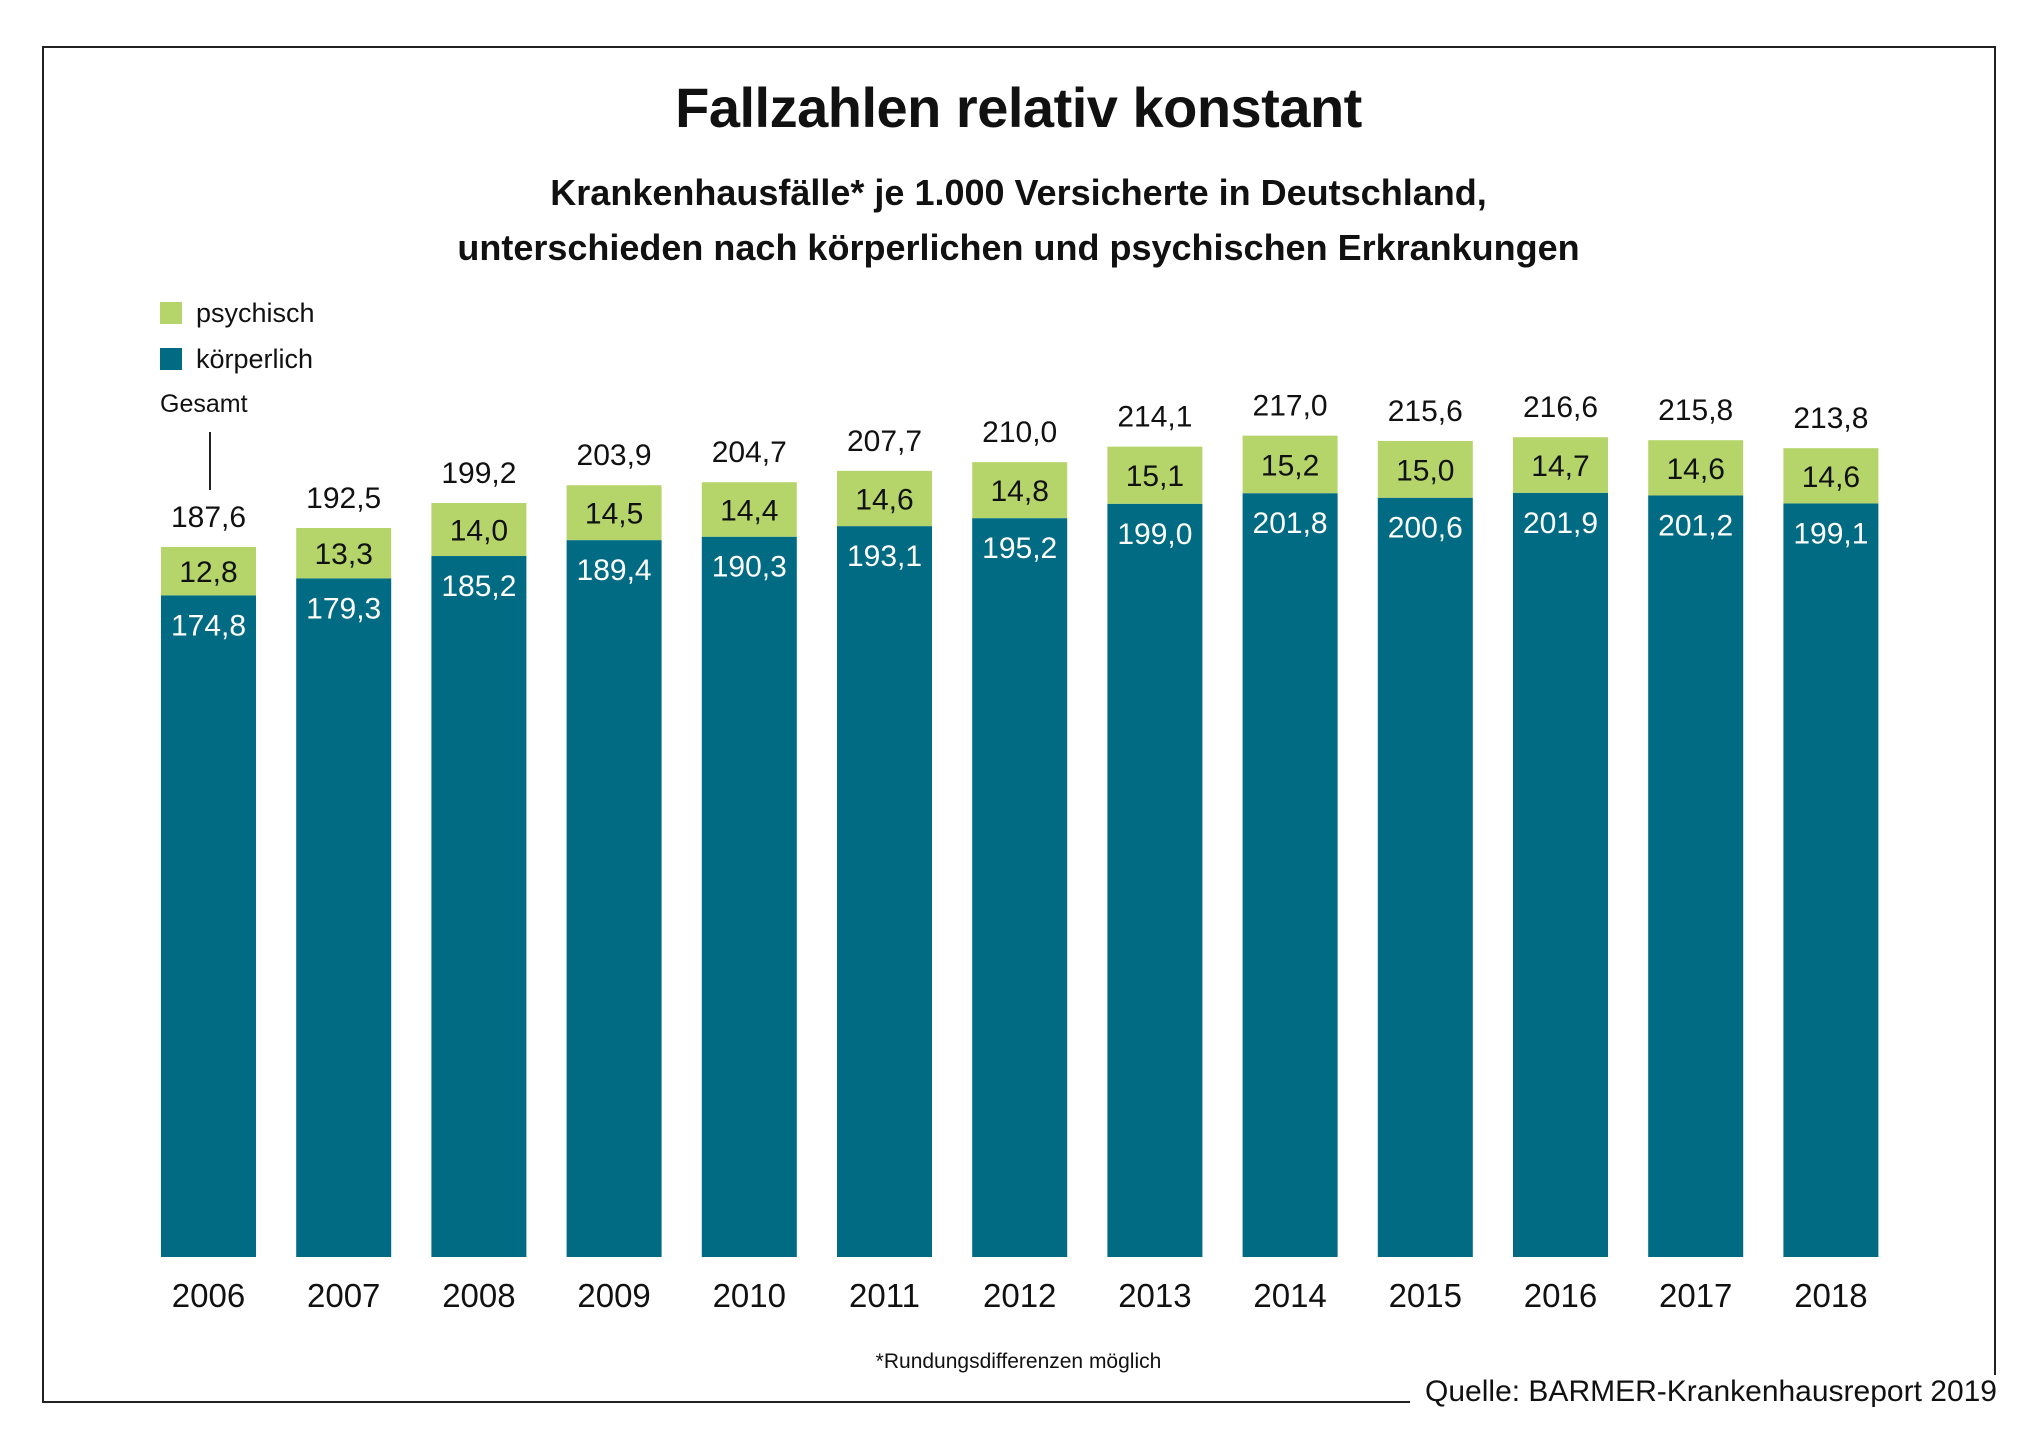 Image resolution: width=2037 pixels, height=1433 pixels. I want to click on label-koerperlich-2010: 190,3, so click(749, 567).